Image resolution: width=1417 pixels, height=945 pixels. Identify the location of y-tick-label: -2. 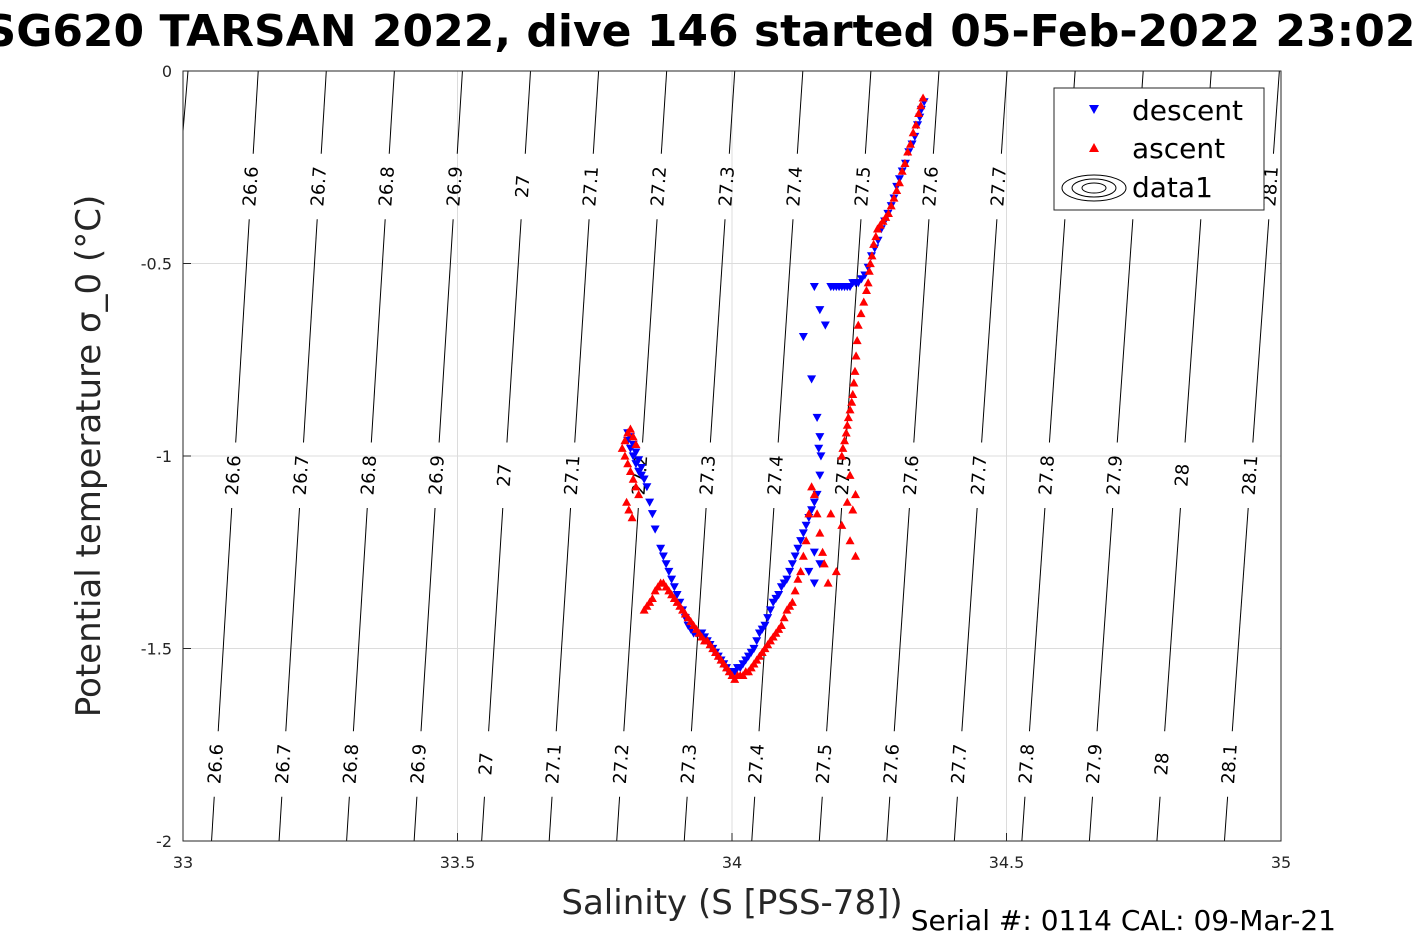
(164, 841).